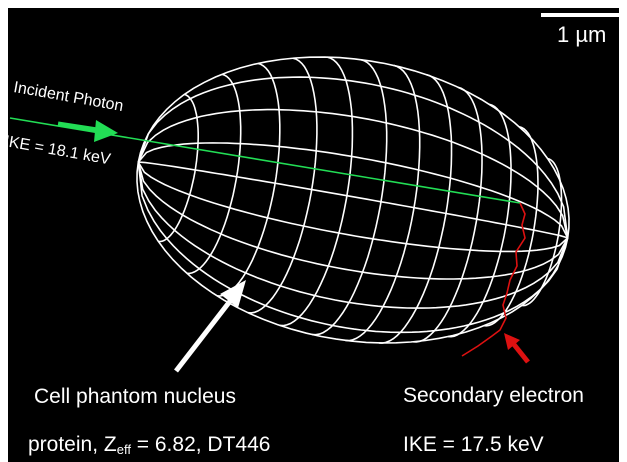  Describe the element at coordinates (135, 396) in the screenshot. I see `nucleus-label: Cell phantom nucleus` at that location.